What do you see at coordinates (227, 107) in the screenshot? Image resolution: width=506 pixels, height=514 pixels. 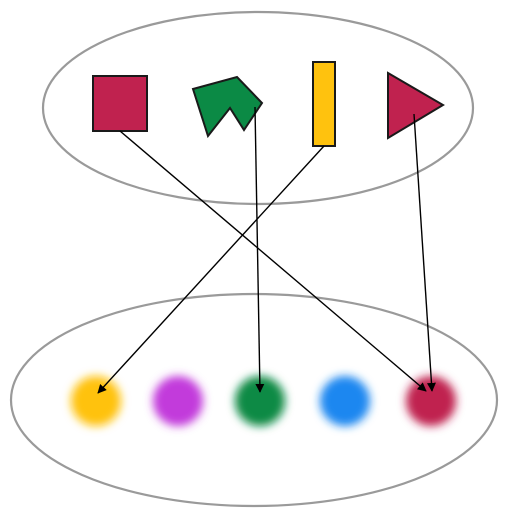 I see `notched-pentagon-shape` at bounding box center [227, 107].